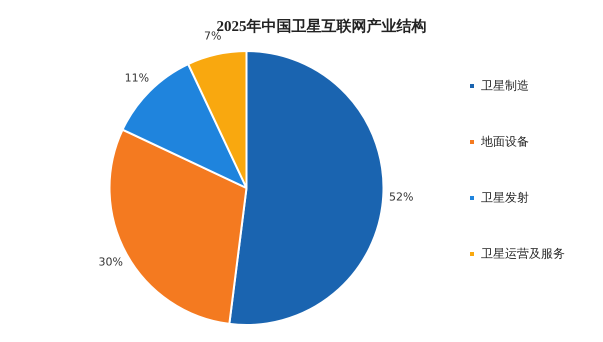 This screenshot has width=603, height=342. What do you see at coordinates (523, 253) in the screenshot?
I see `legend-label: 卫星运营及服务` at bounding box center [523, 253].